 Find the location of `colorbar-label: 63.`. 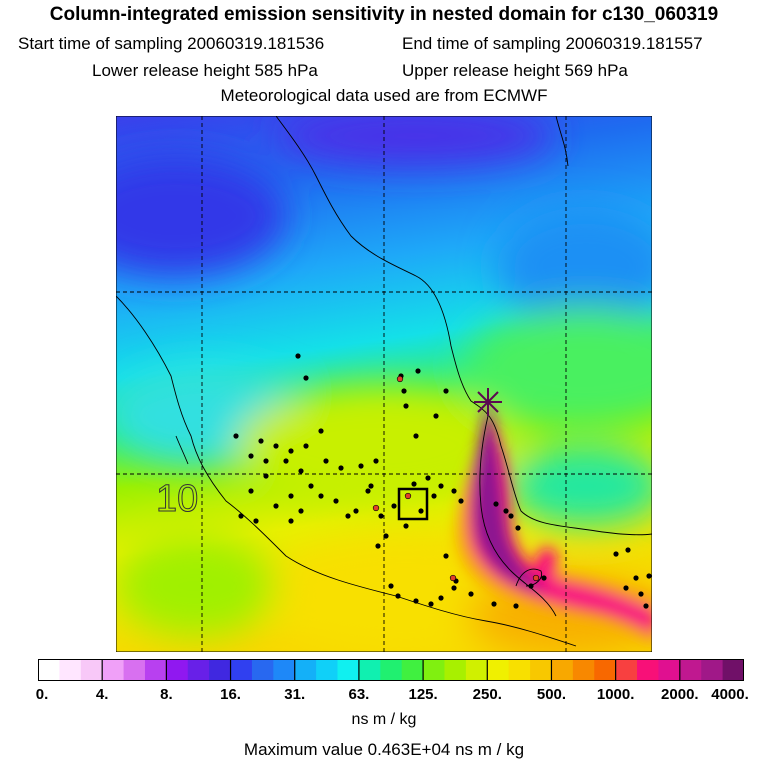

colorbar-label: 63. is located at coordinates (359, 694).